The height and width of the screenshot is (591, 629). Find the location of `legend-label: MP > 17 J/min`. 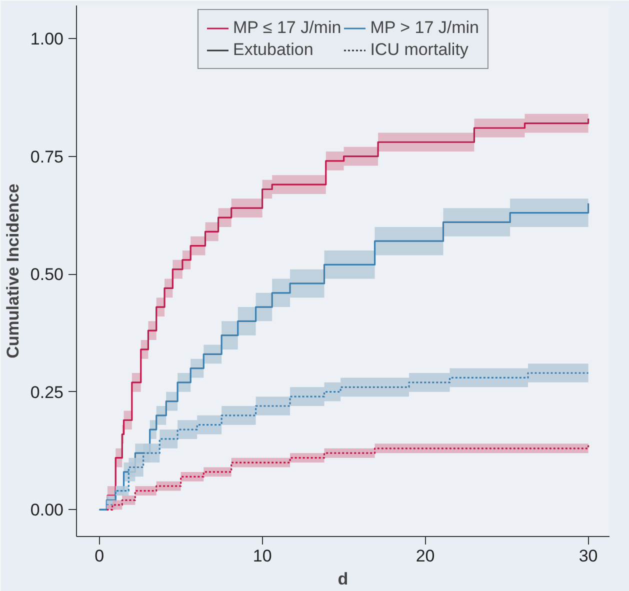

legend-label: MP > 17 J/min is located at coordinates (425, 28).